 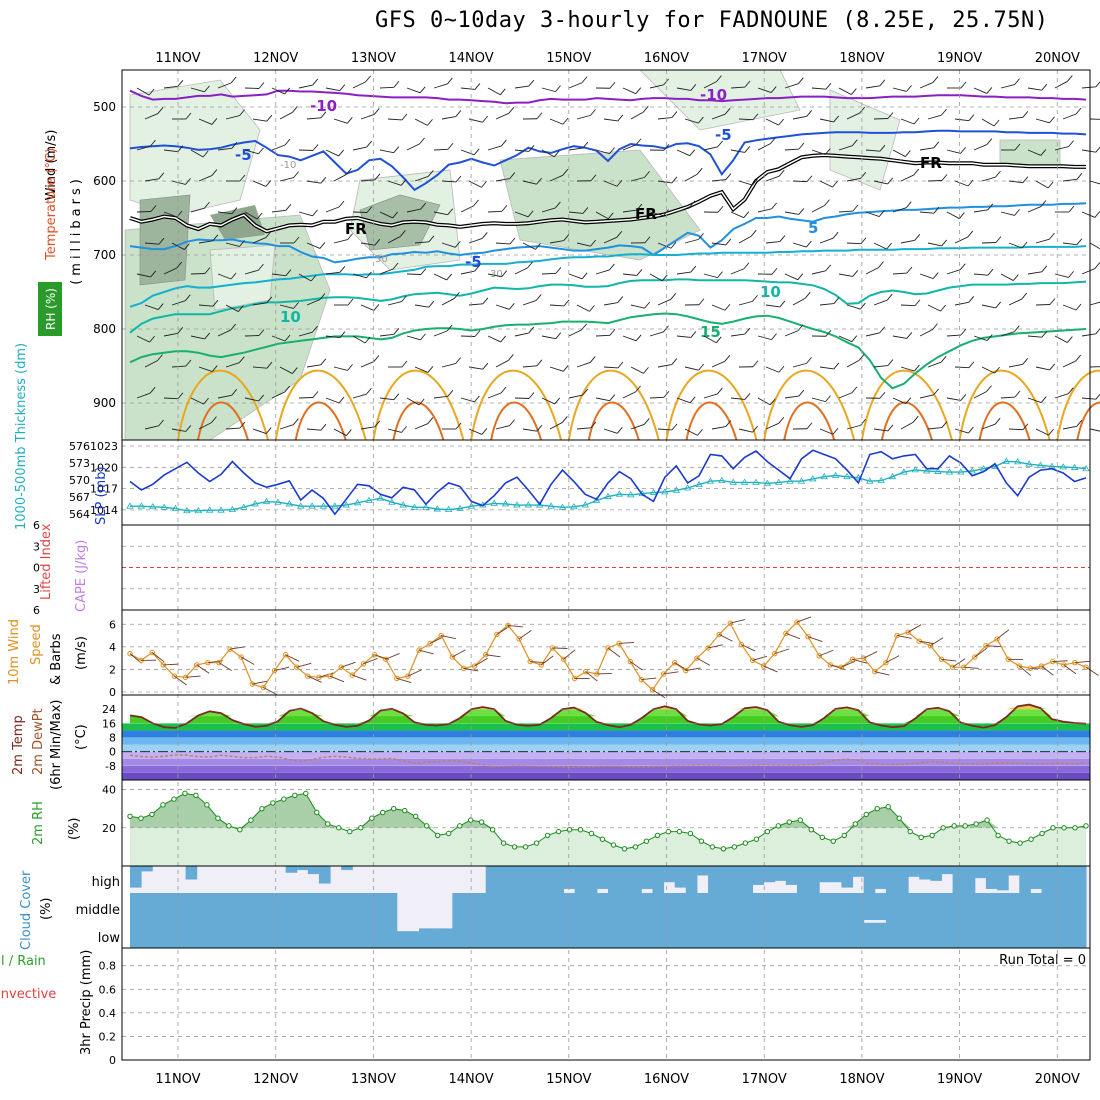 What do you see at coordinates (36, 546) in the screenshot?
I see `lifted-index-tick-label: 3` at bounding box center [36, 546].